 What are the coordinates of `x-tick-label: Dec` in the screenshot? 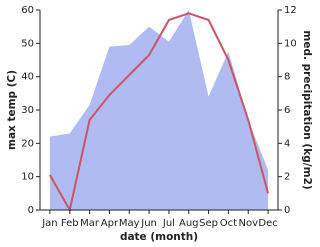 It's located at (267, 223).